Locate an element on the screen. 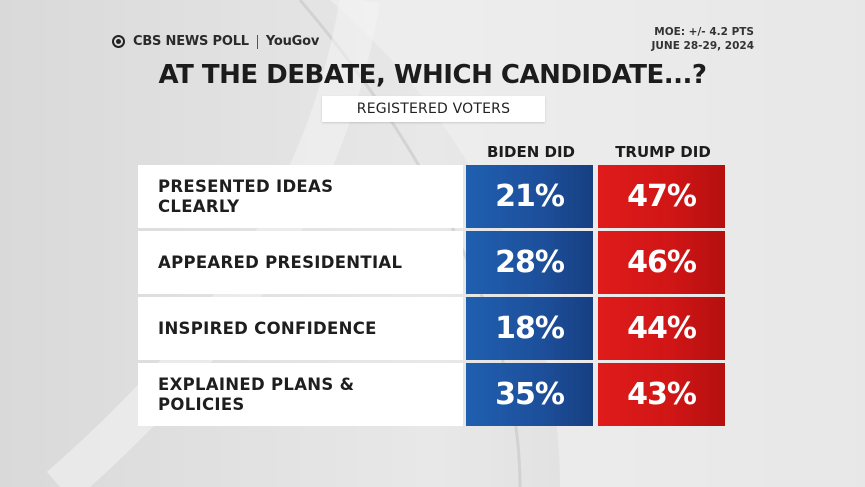 Image resolution: width=865 pixels, height=487 pixels. row-label-text: APPEARED PRESIDENTIAL is located at coordinates (280, 262).